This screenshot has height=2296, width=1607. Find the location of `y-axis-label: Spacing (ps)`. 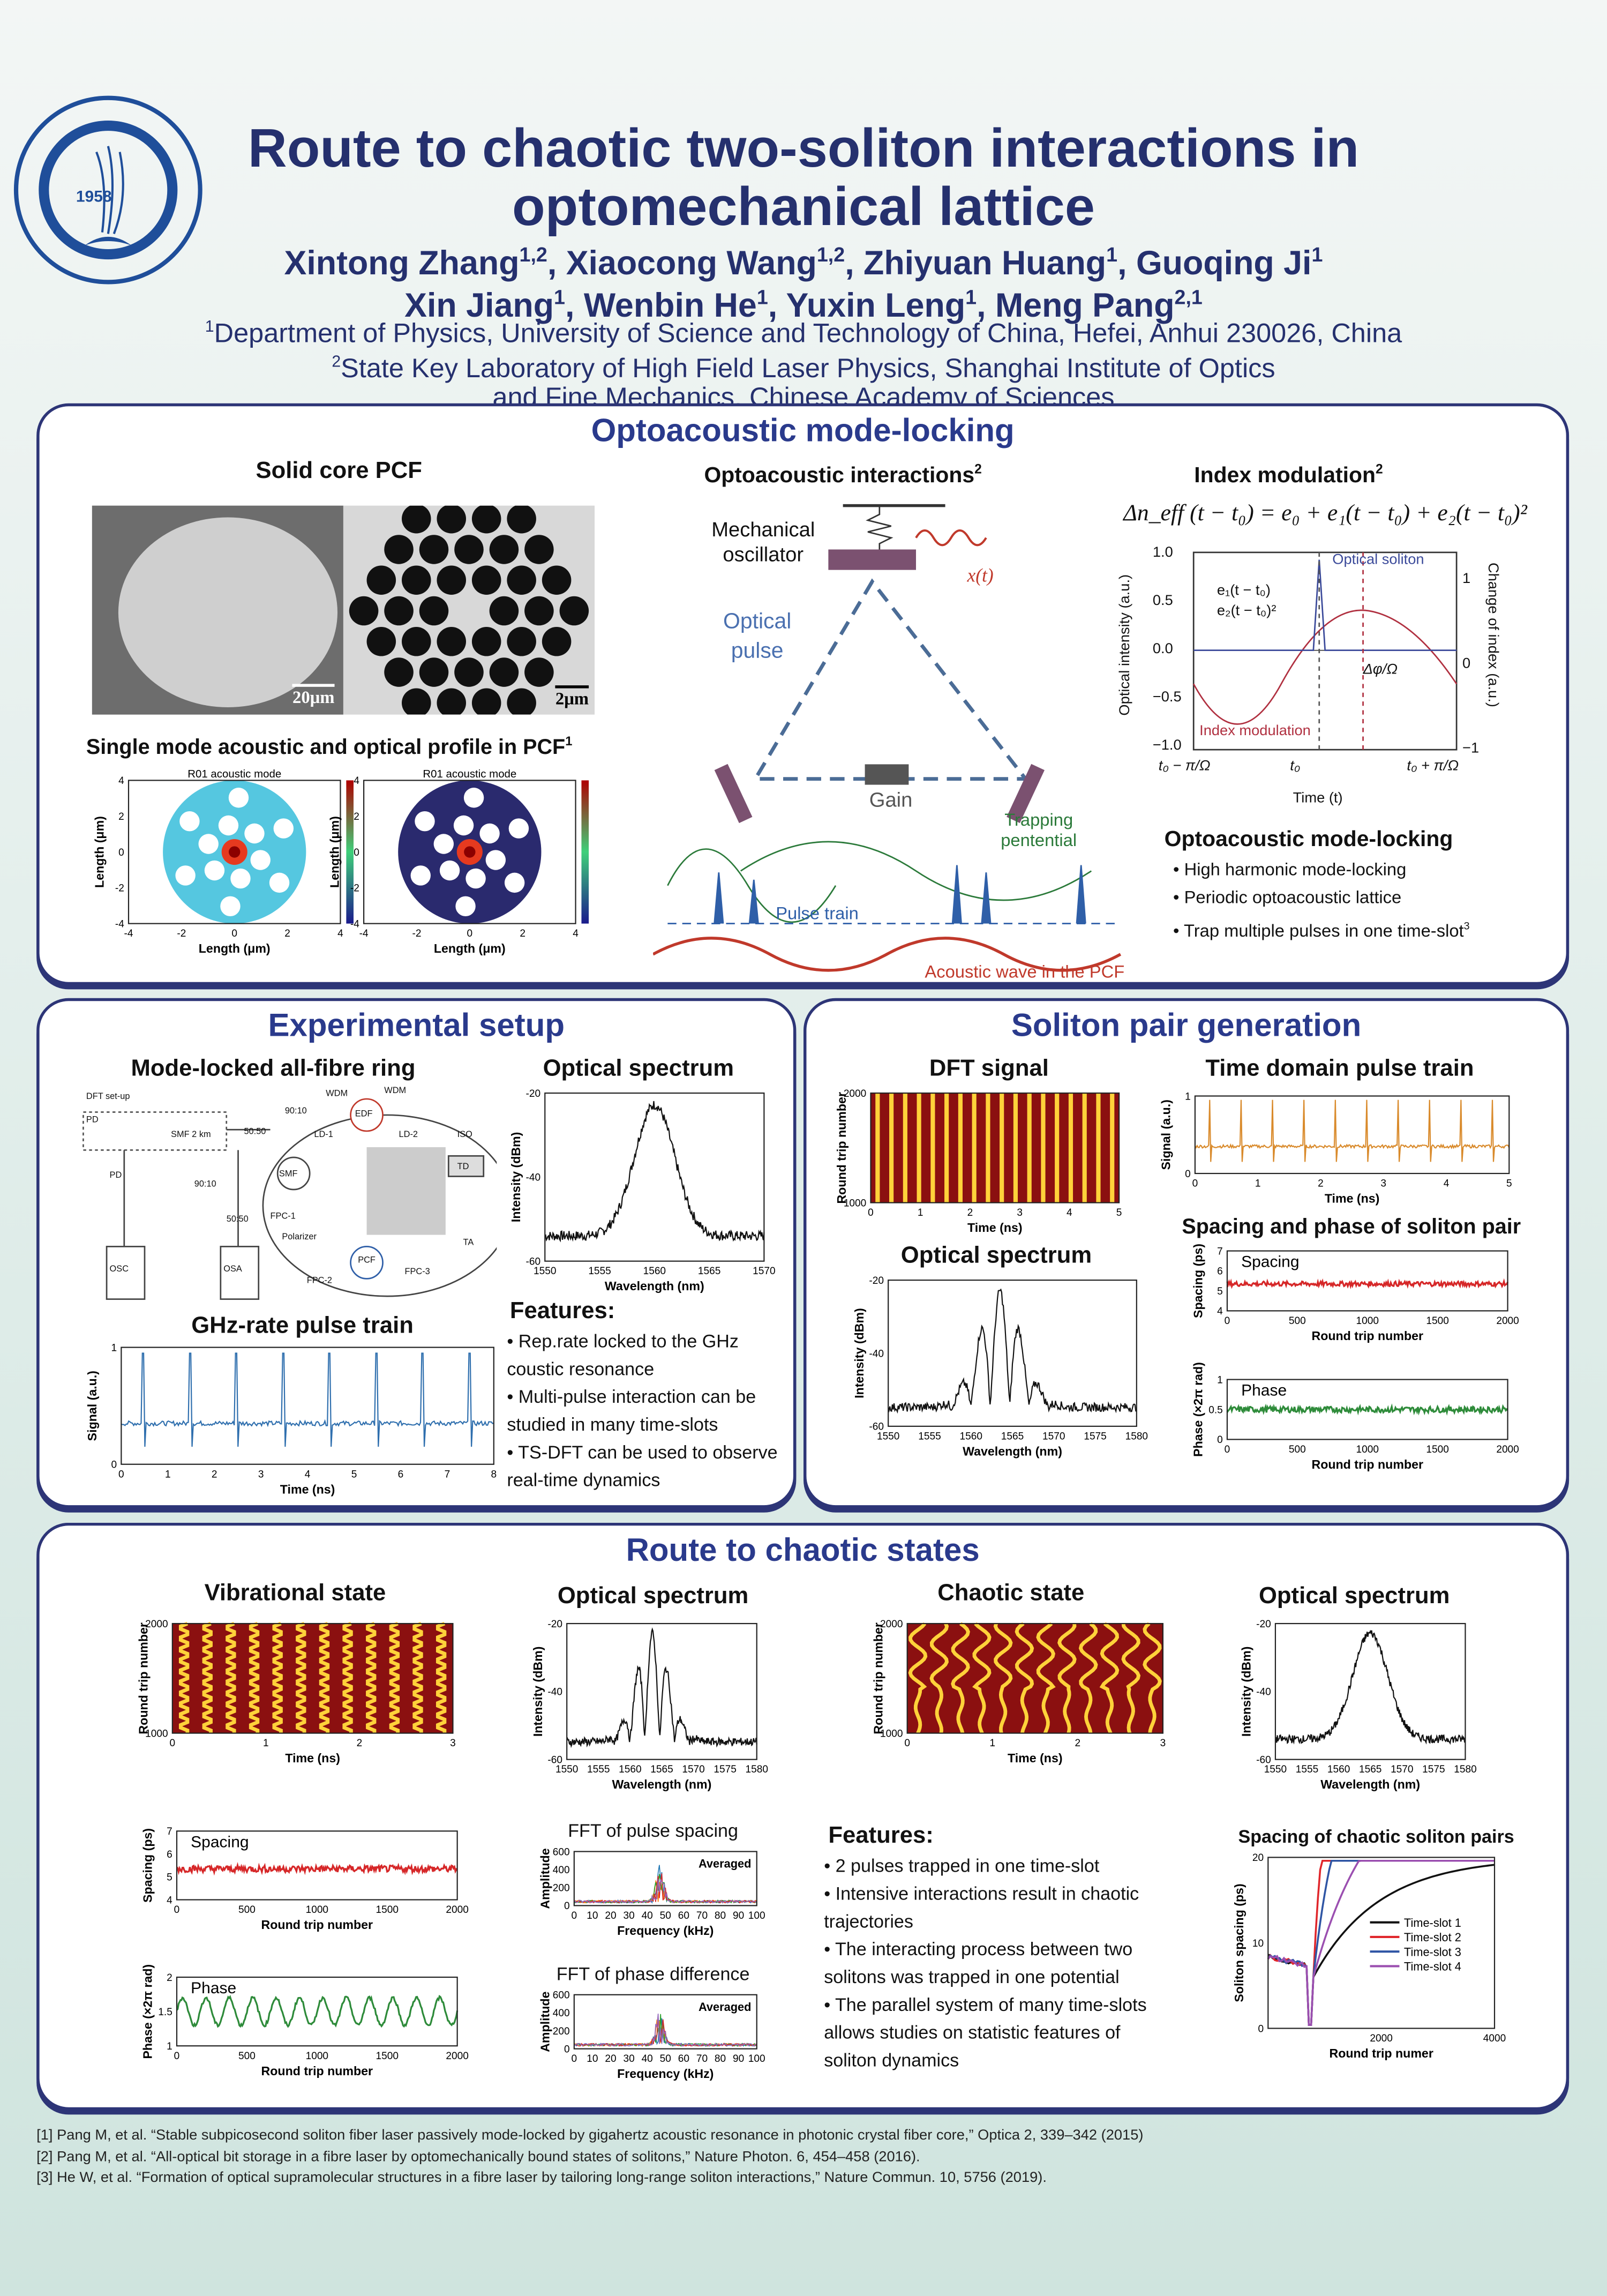

y-axis-label: Spacing (ps) is located at coordinates (1198, 1281).